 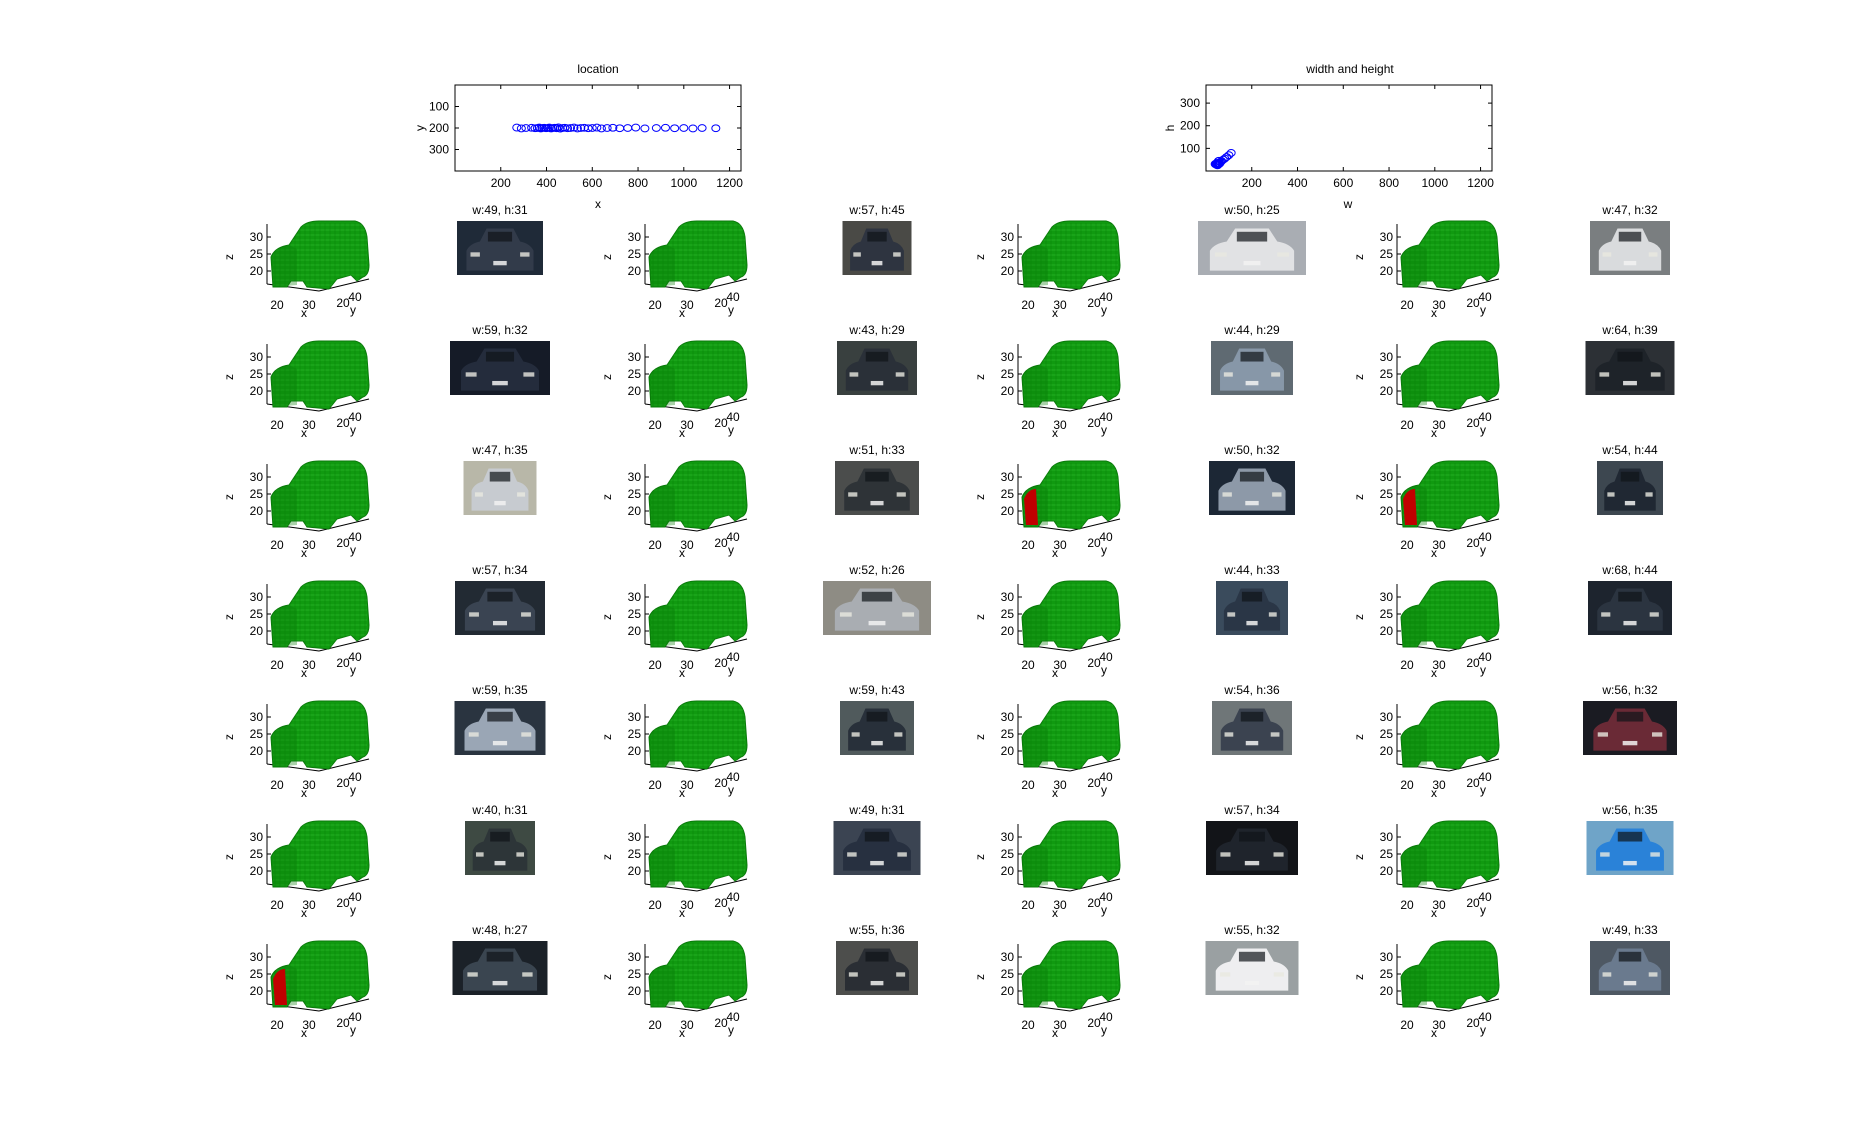 I want to click on x-tick-label: 1200, so click(x=729, y=183).